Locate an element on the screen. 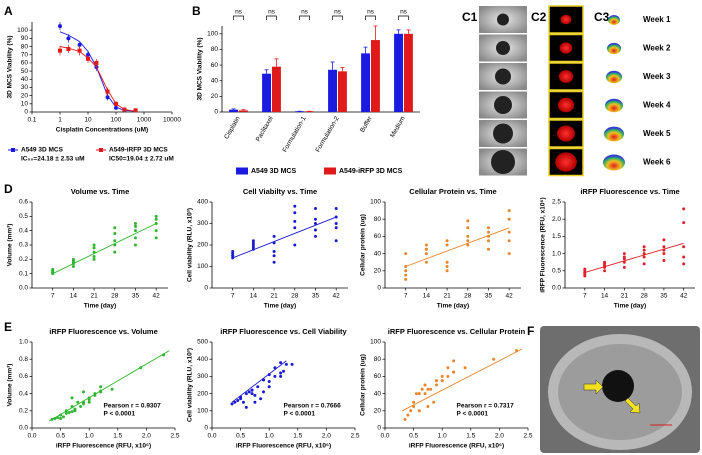 The width and height of the screenshot is (702, 455). week-label: Week 1 is located at coordinates (657, 19).